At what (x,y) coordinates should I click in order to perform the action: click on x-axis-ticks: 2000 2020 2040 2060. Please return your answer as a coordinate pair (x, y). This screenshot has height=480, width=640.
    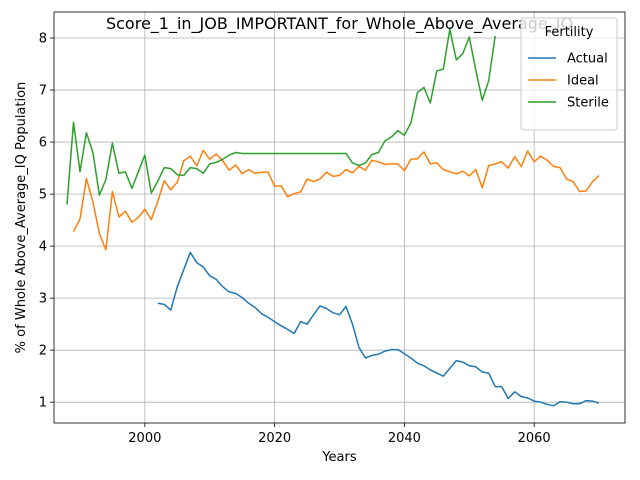
    Looking at the image, I should click on (339, 434).